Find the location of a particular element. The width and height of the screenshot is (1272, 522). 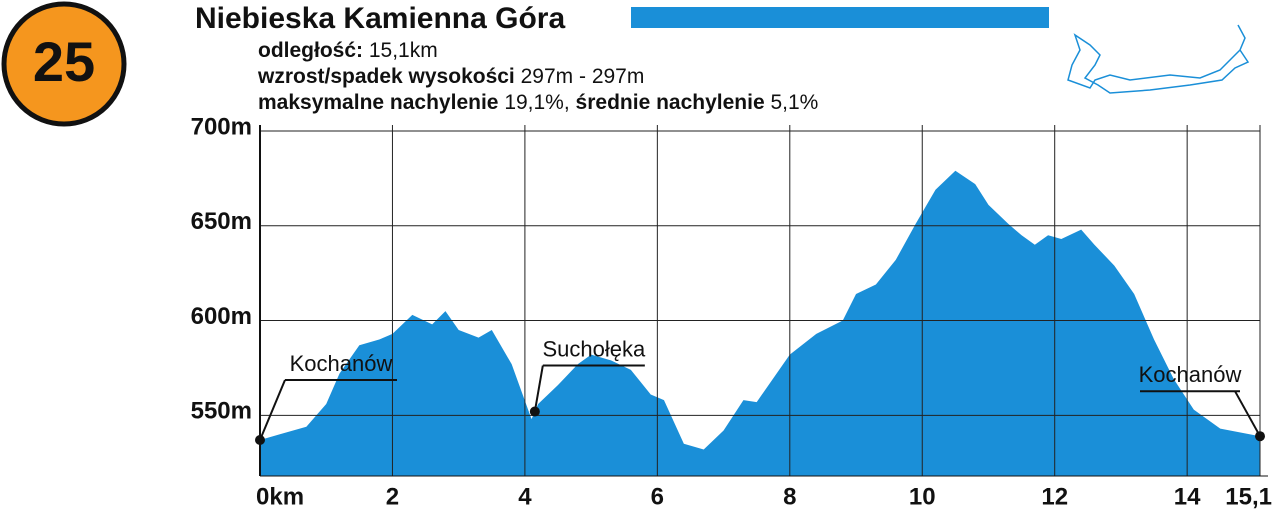

info-line: wzrost/spadek wysokości 297m - 297m is located at coordinates (450, 76).